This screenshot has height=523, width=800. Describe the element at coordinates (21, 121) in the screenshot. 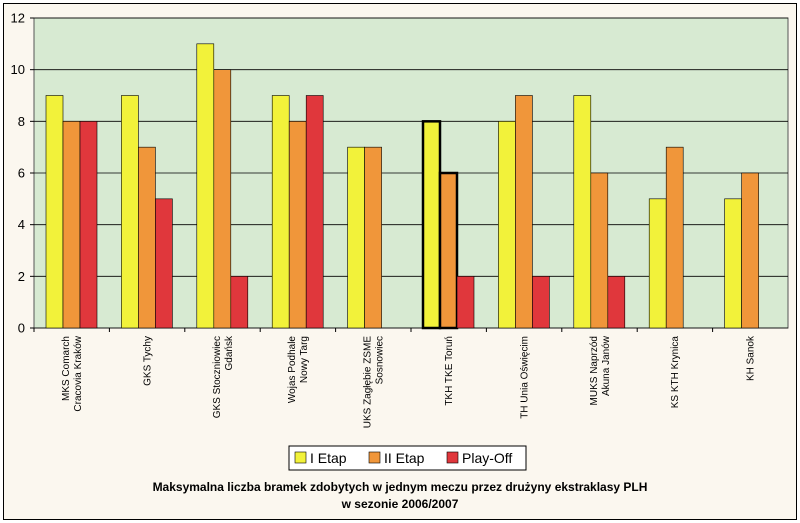

I see `y-tick-label: 8` at that location.